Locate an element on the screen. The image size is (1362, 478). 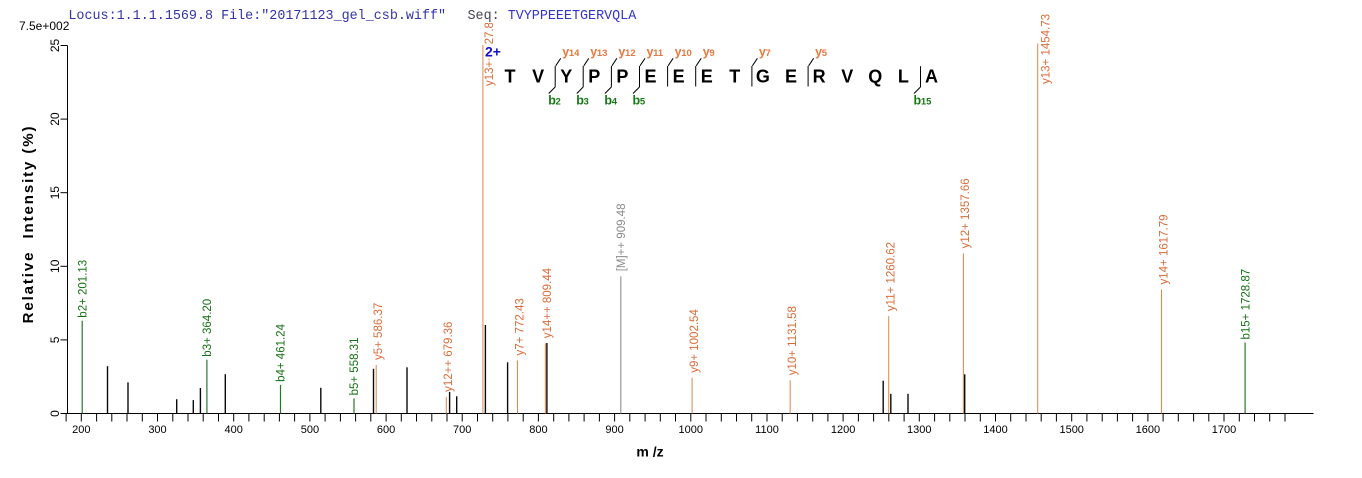
svg-text: b2 is located at coordinates (554, 101).